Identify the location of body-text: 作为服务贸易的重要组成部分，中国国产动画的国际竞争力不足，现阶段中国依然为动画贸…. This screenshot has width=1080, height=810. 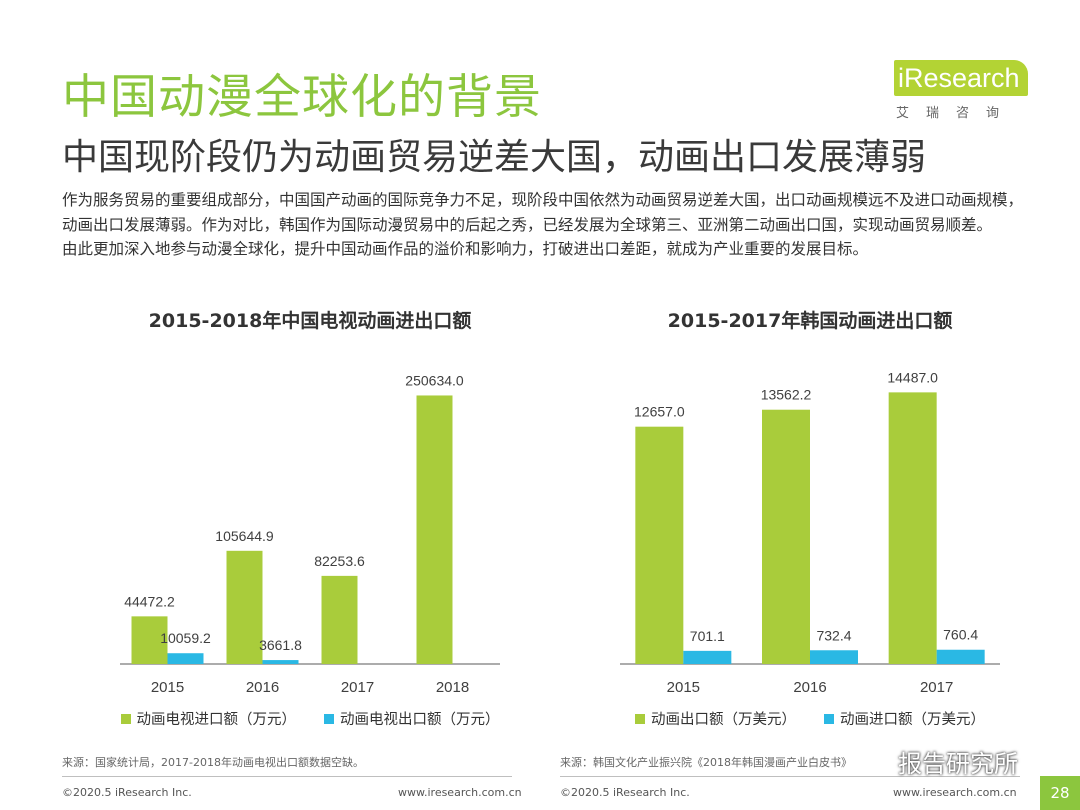
(543, 225).